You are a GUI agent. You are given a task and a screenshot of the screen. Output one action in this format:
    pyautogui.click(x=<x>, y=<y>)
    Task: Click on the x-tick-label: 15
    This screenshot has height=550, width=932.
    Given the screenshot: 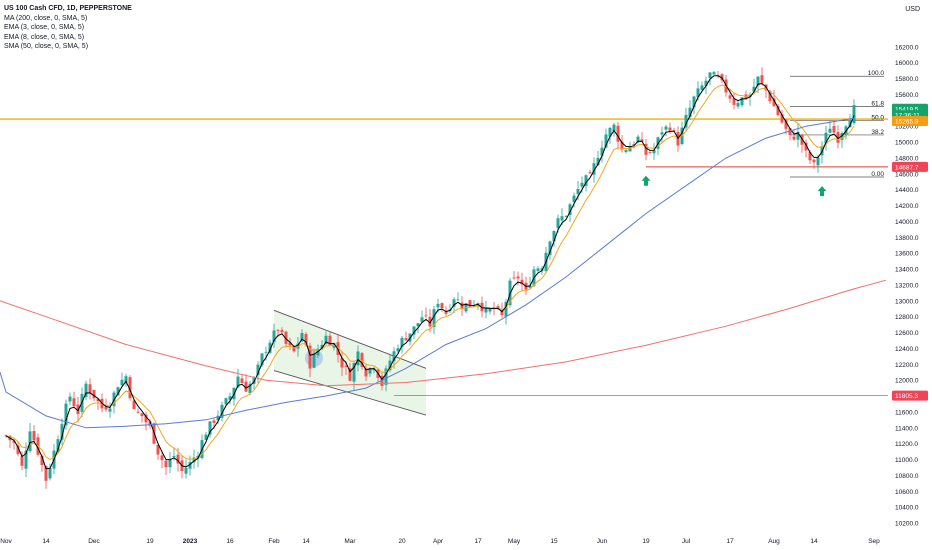 What is the action you would take?
    pyautogui.click(x=554, y=541)
    